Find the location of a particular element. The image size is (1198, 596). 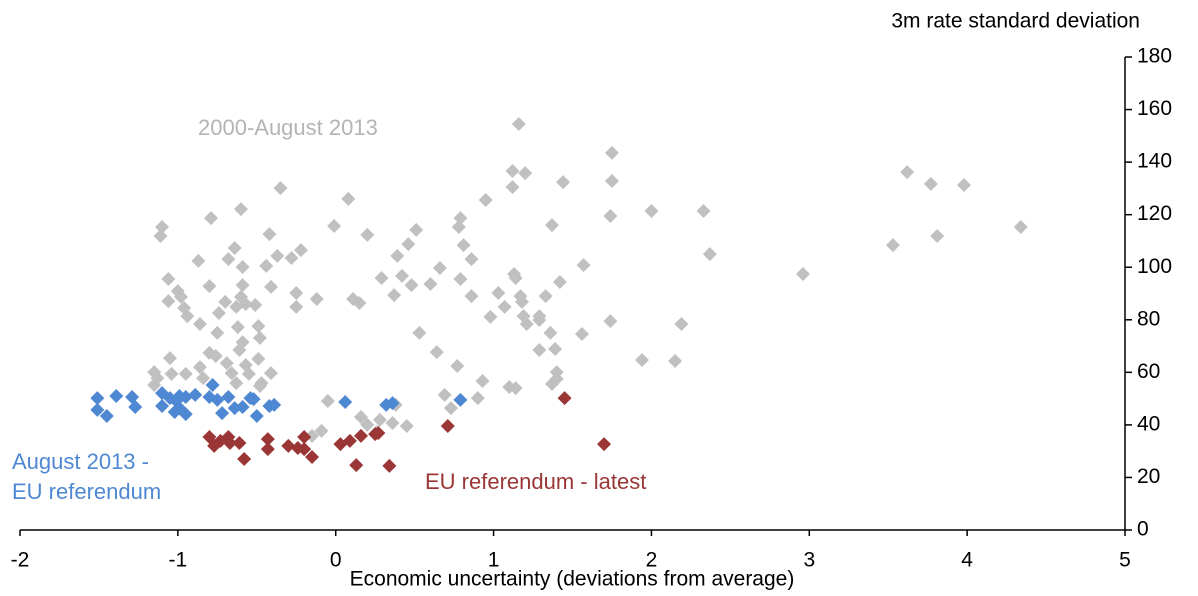

series-label: EU referendum - latest is located at coordinates (536, 481).